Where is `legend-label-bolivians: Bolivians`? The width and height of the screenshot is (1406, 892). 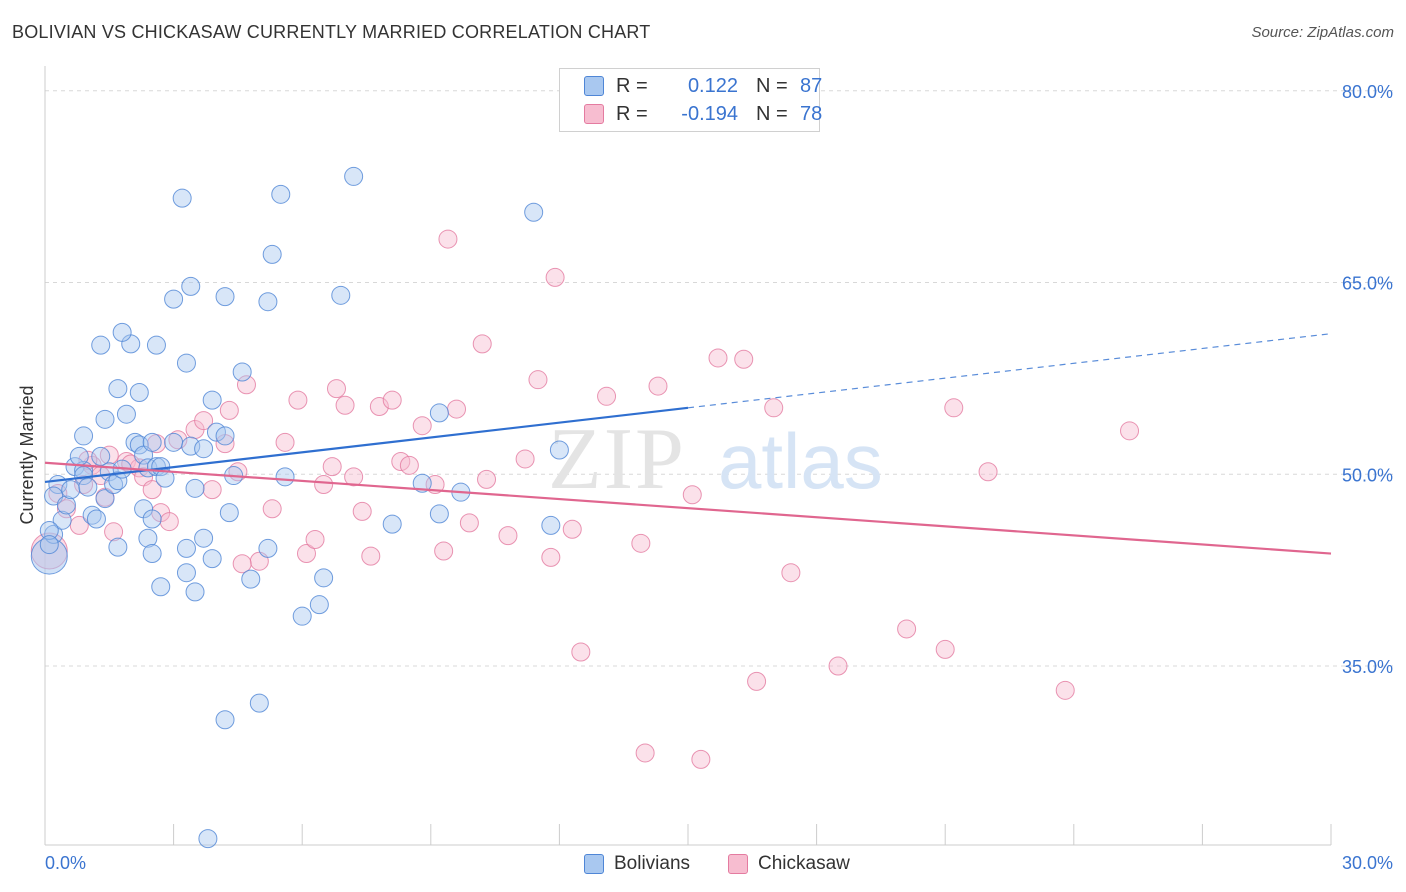
legend-label-bolivians: Bolivians is located at coordinates (652, 863).